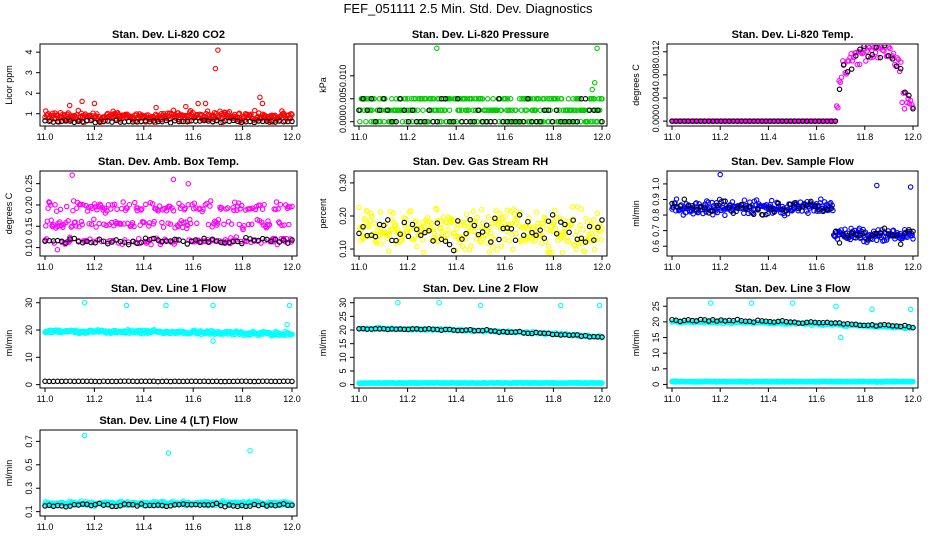 The image size is (936, 540). Describe the element at coordinates (793, 35) in the screenshot. I see `panel-title: Stan. Dev. Li-820 Temp.` at that location.